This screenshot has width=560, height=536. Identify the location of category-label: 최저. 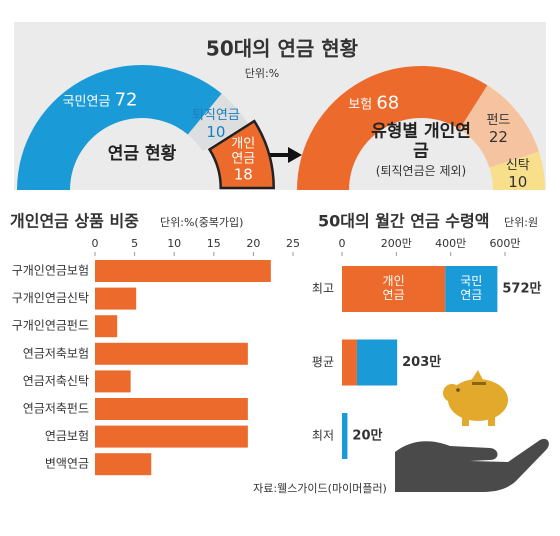
(323, 436).